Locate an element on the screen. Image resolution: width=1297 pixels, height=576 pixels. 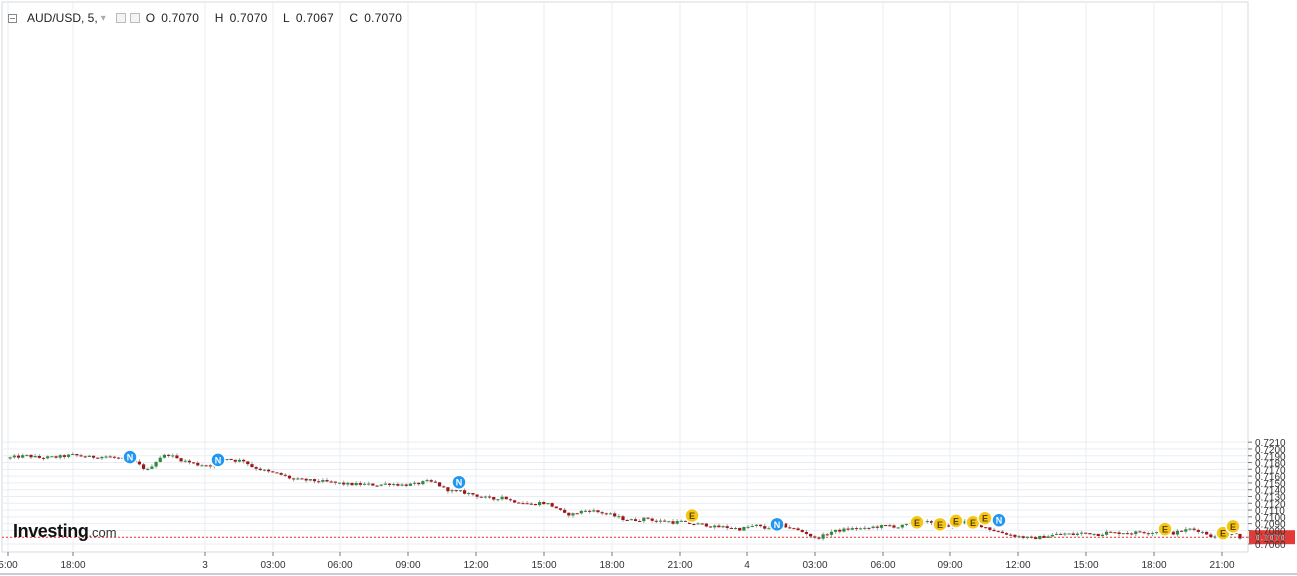
y-tick-label: 0.7110 is located at coordinates (1270, 511).